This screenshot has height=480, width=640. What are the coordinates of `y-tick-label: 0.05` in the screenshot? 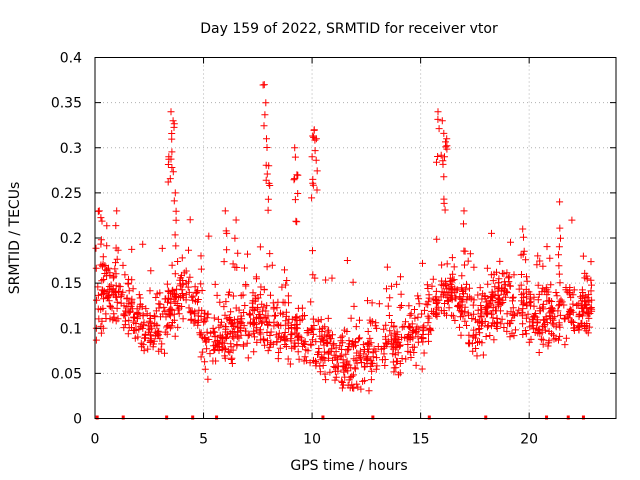 It's located at (66, 374).